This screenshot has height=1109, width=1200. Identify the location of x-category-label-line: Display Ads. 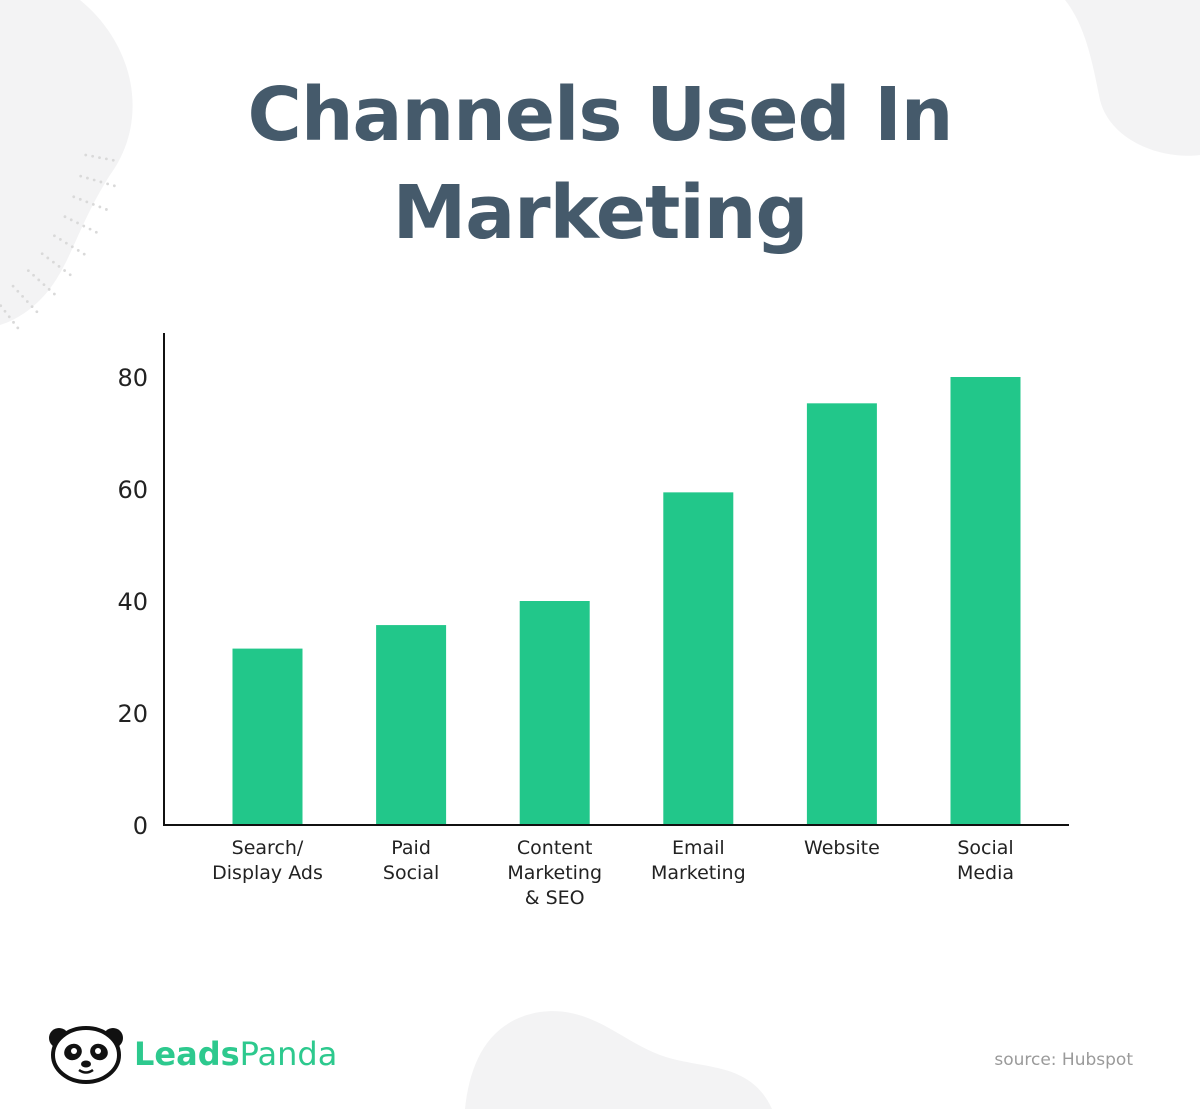
(267, 873).